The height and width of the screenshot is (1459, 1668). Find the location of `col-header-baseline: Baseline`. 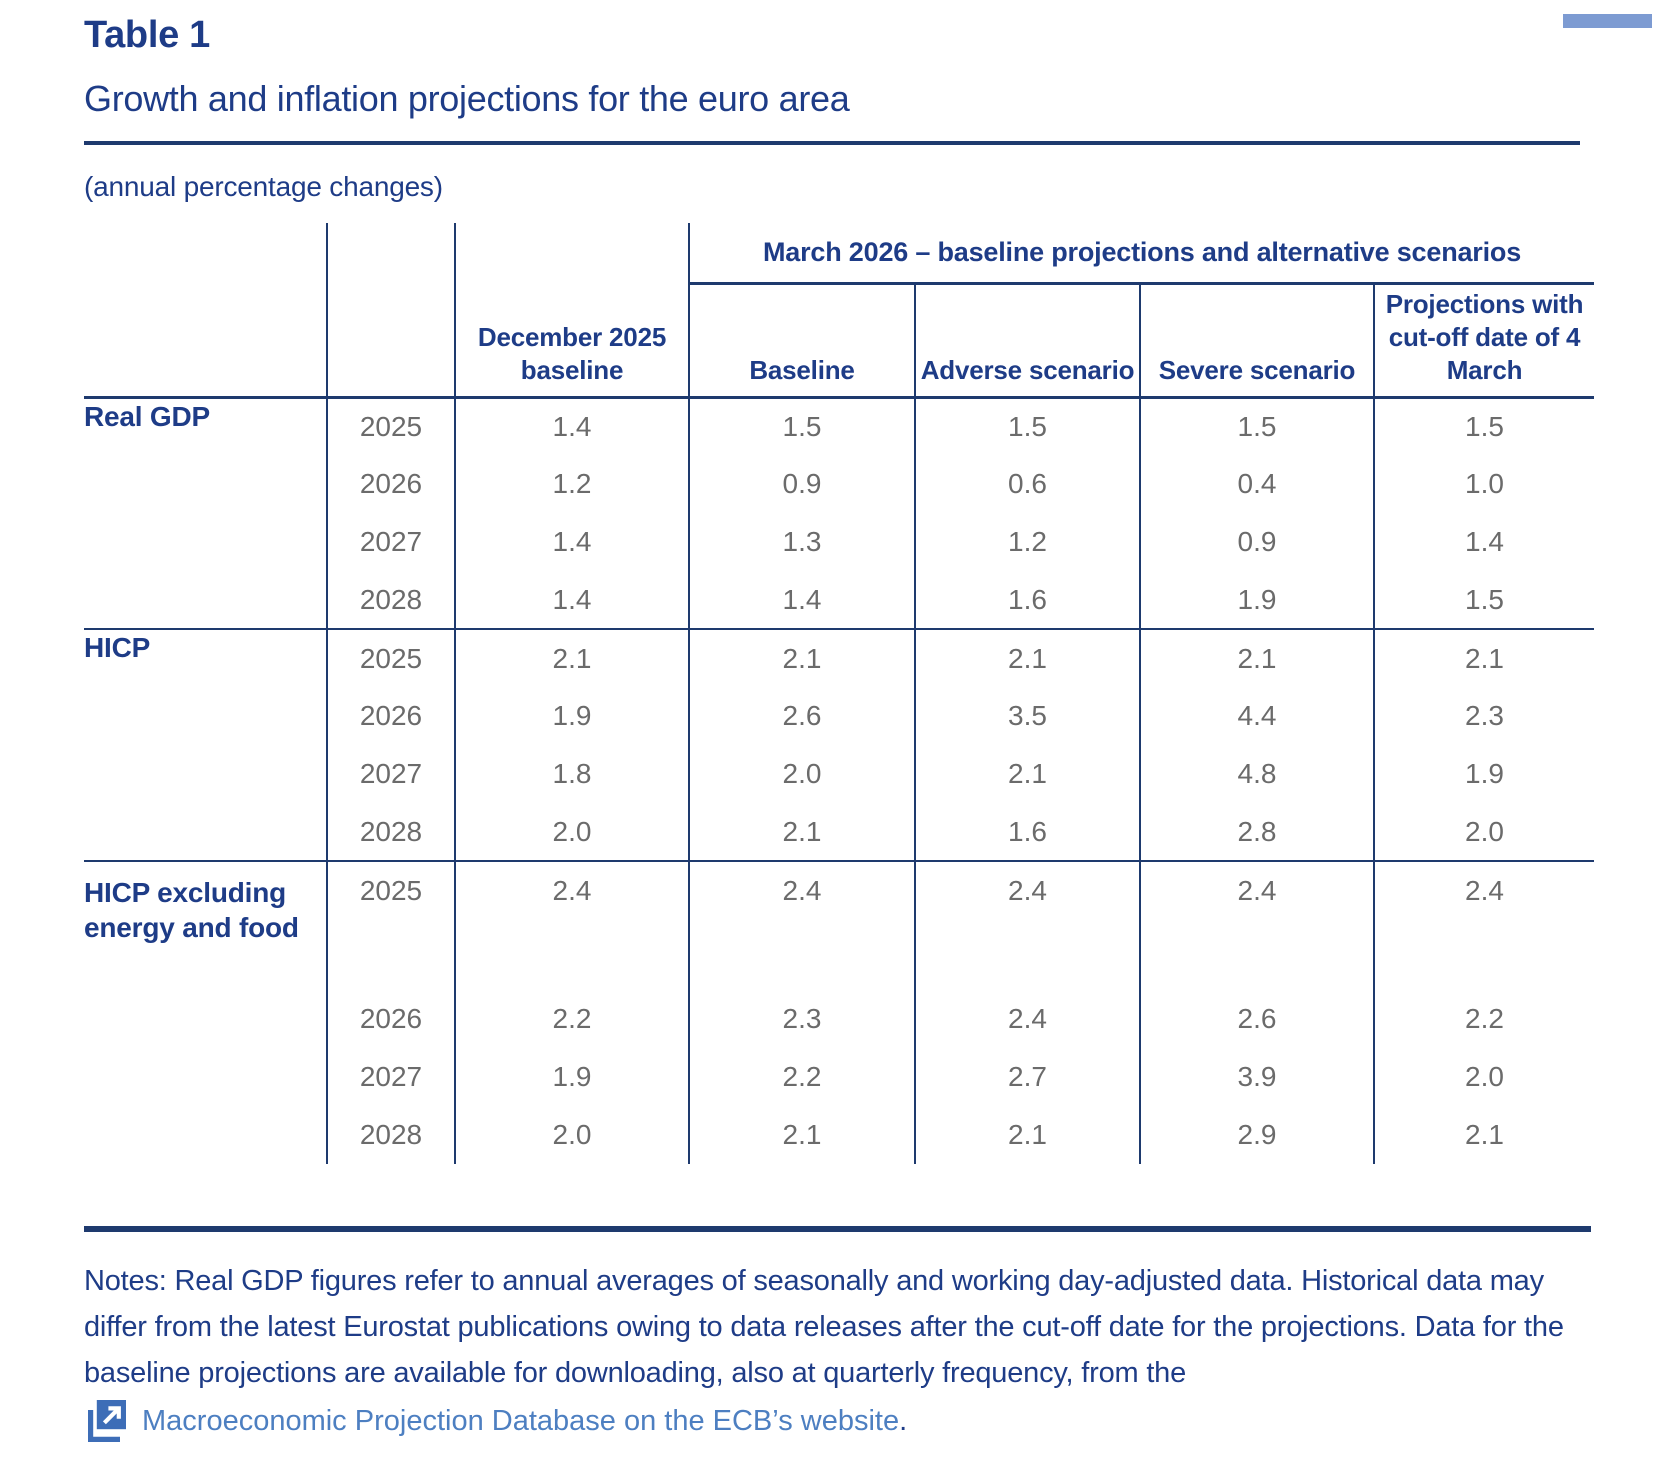

col-header-baseline: Baseline is located at coordinates (802, 341).